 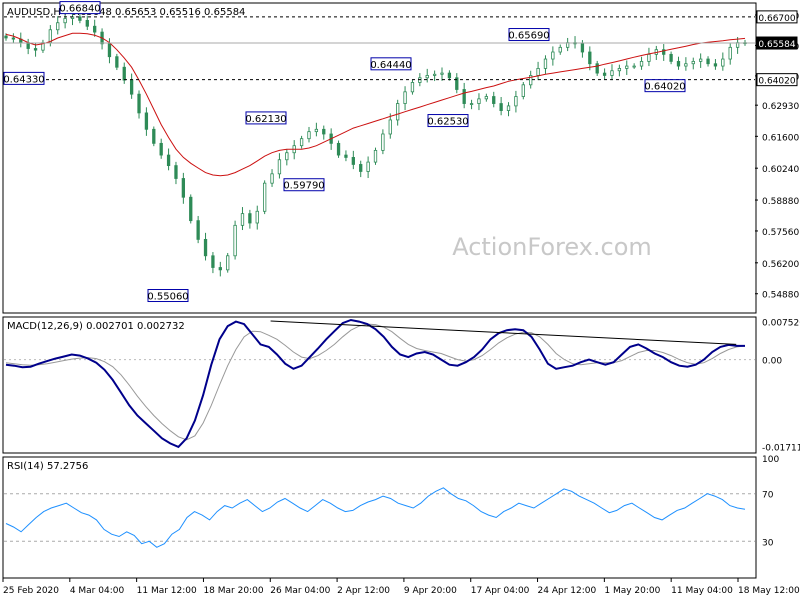 What do you see at coordinates (632, 591) in the screenshot?
I see `x-tick-label: 1 May 20:00` at bounding box center [632, 591].